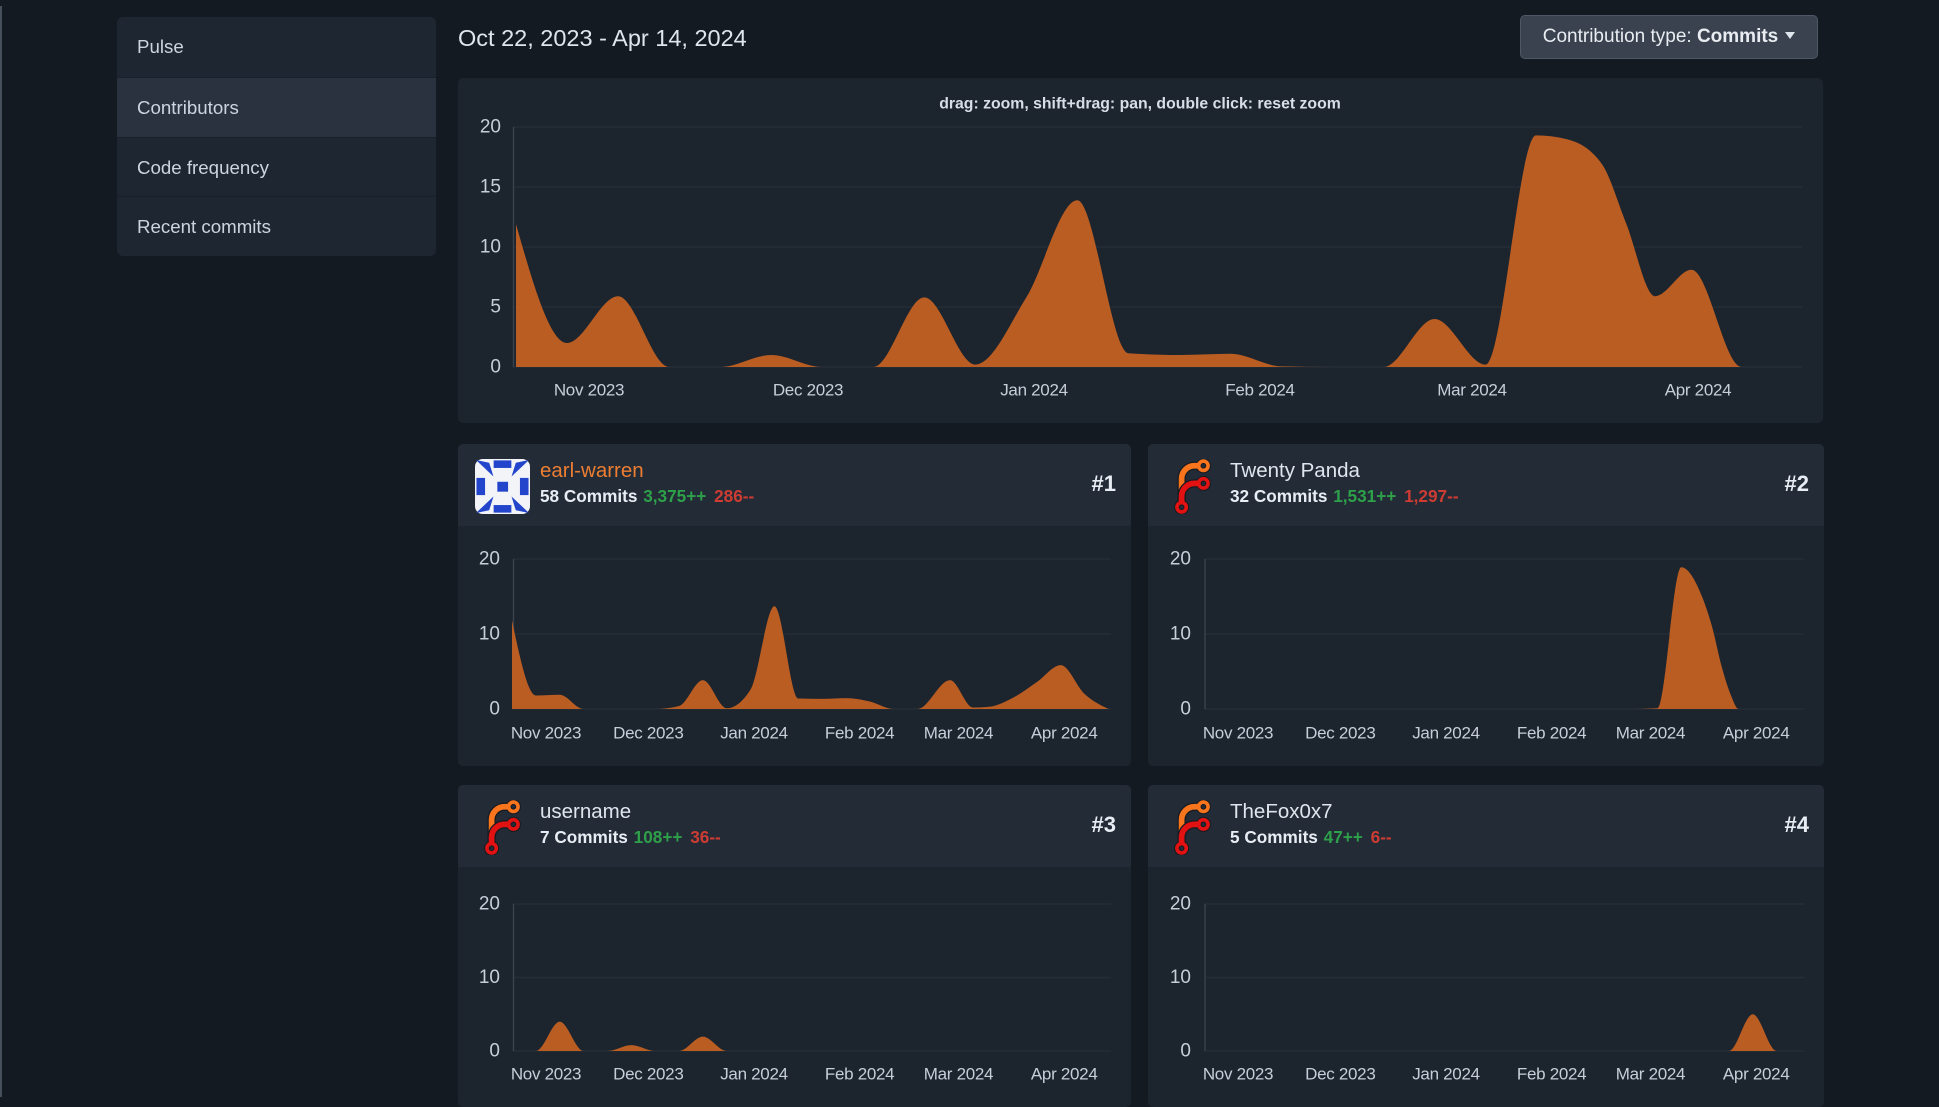  Describe the element at coordinates (495, 307) in the screenshot. I see `svg-text: 5` at that location.